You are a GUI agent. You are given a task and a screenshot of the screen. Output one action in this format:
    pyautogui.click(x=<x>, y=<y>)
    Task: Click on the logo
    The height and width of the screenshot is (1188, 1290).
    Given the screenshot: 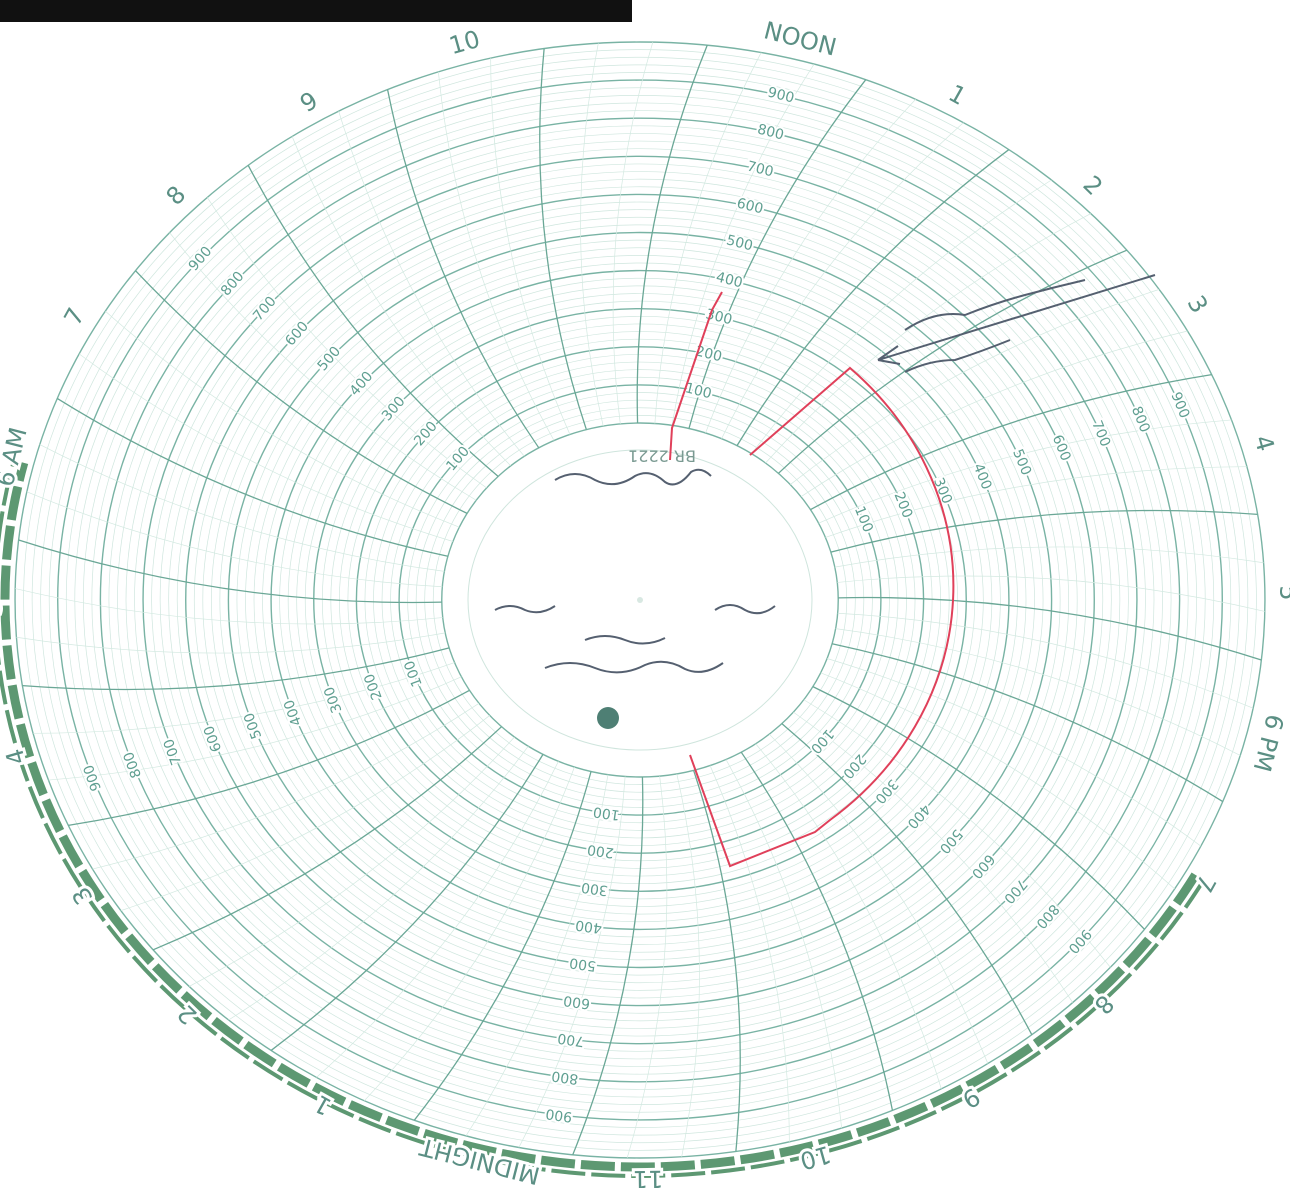 What is the action you would take?
    pyautogui.click(x=608, y=718)
    